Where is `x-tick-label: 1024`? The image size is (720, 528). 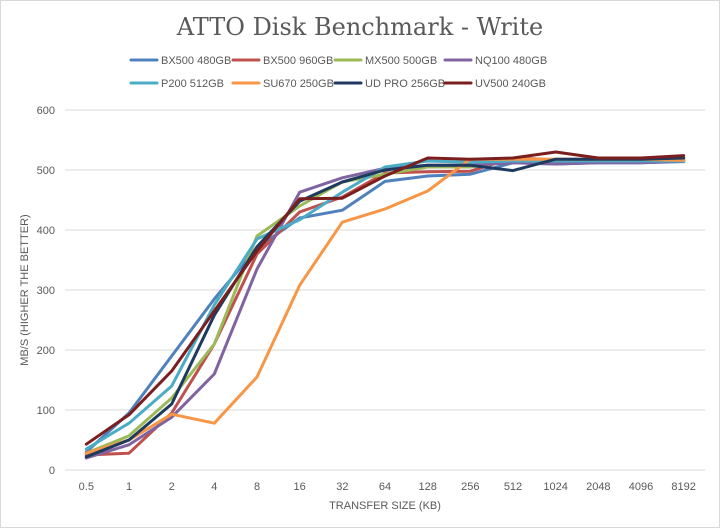
x-tick-label: 1024 is located at coordinates (555, 487).